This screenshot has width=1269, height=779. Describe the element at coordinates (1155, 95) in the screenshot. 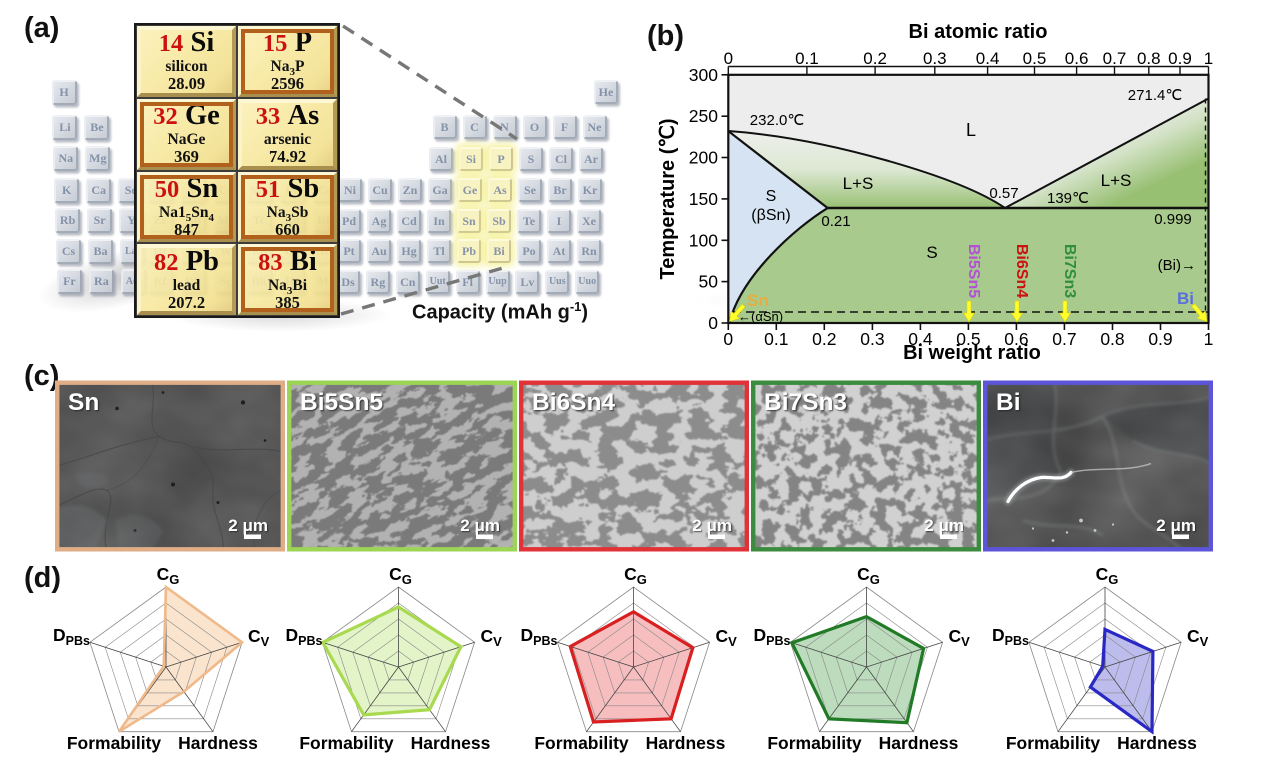

I see `svg-text: 271.4℃` at that location.